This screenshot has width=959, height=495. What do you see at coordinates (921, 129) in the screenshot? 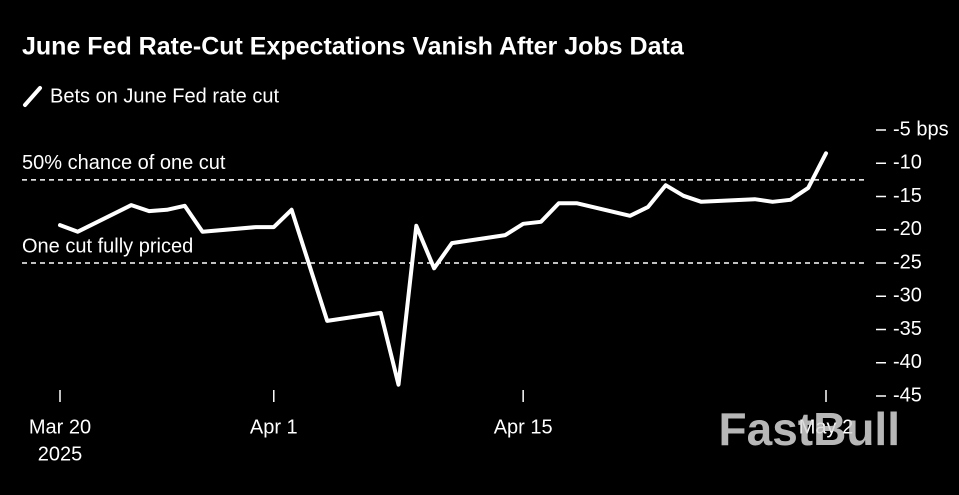
I see `y-tick-label: -5 bps` at bounding box center [921, 129].